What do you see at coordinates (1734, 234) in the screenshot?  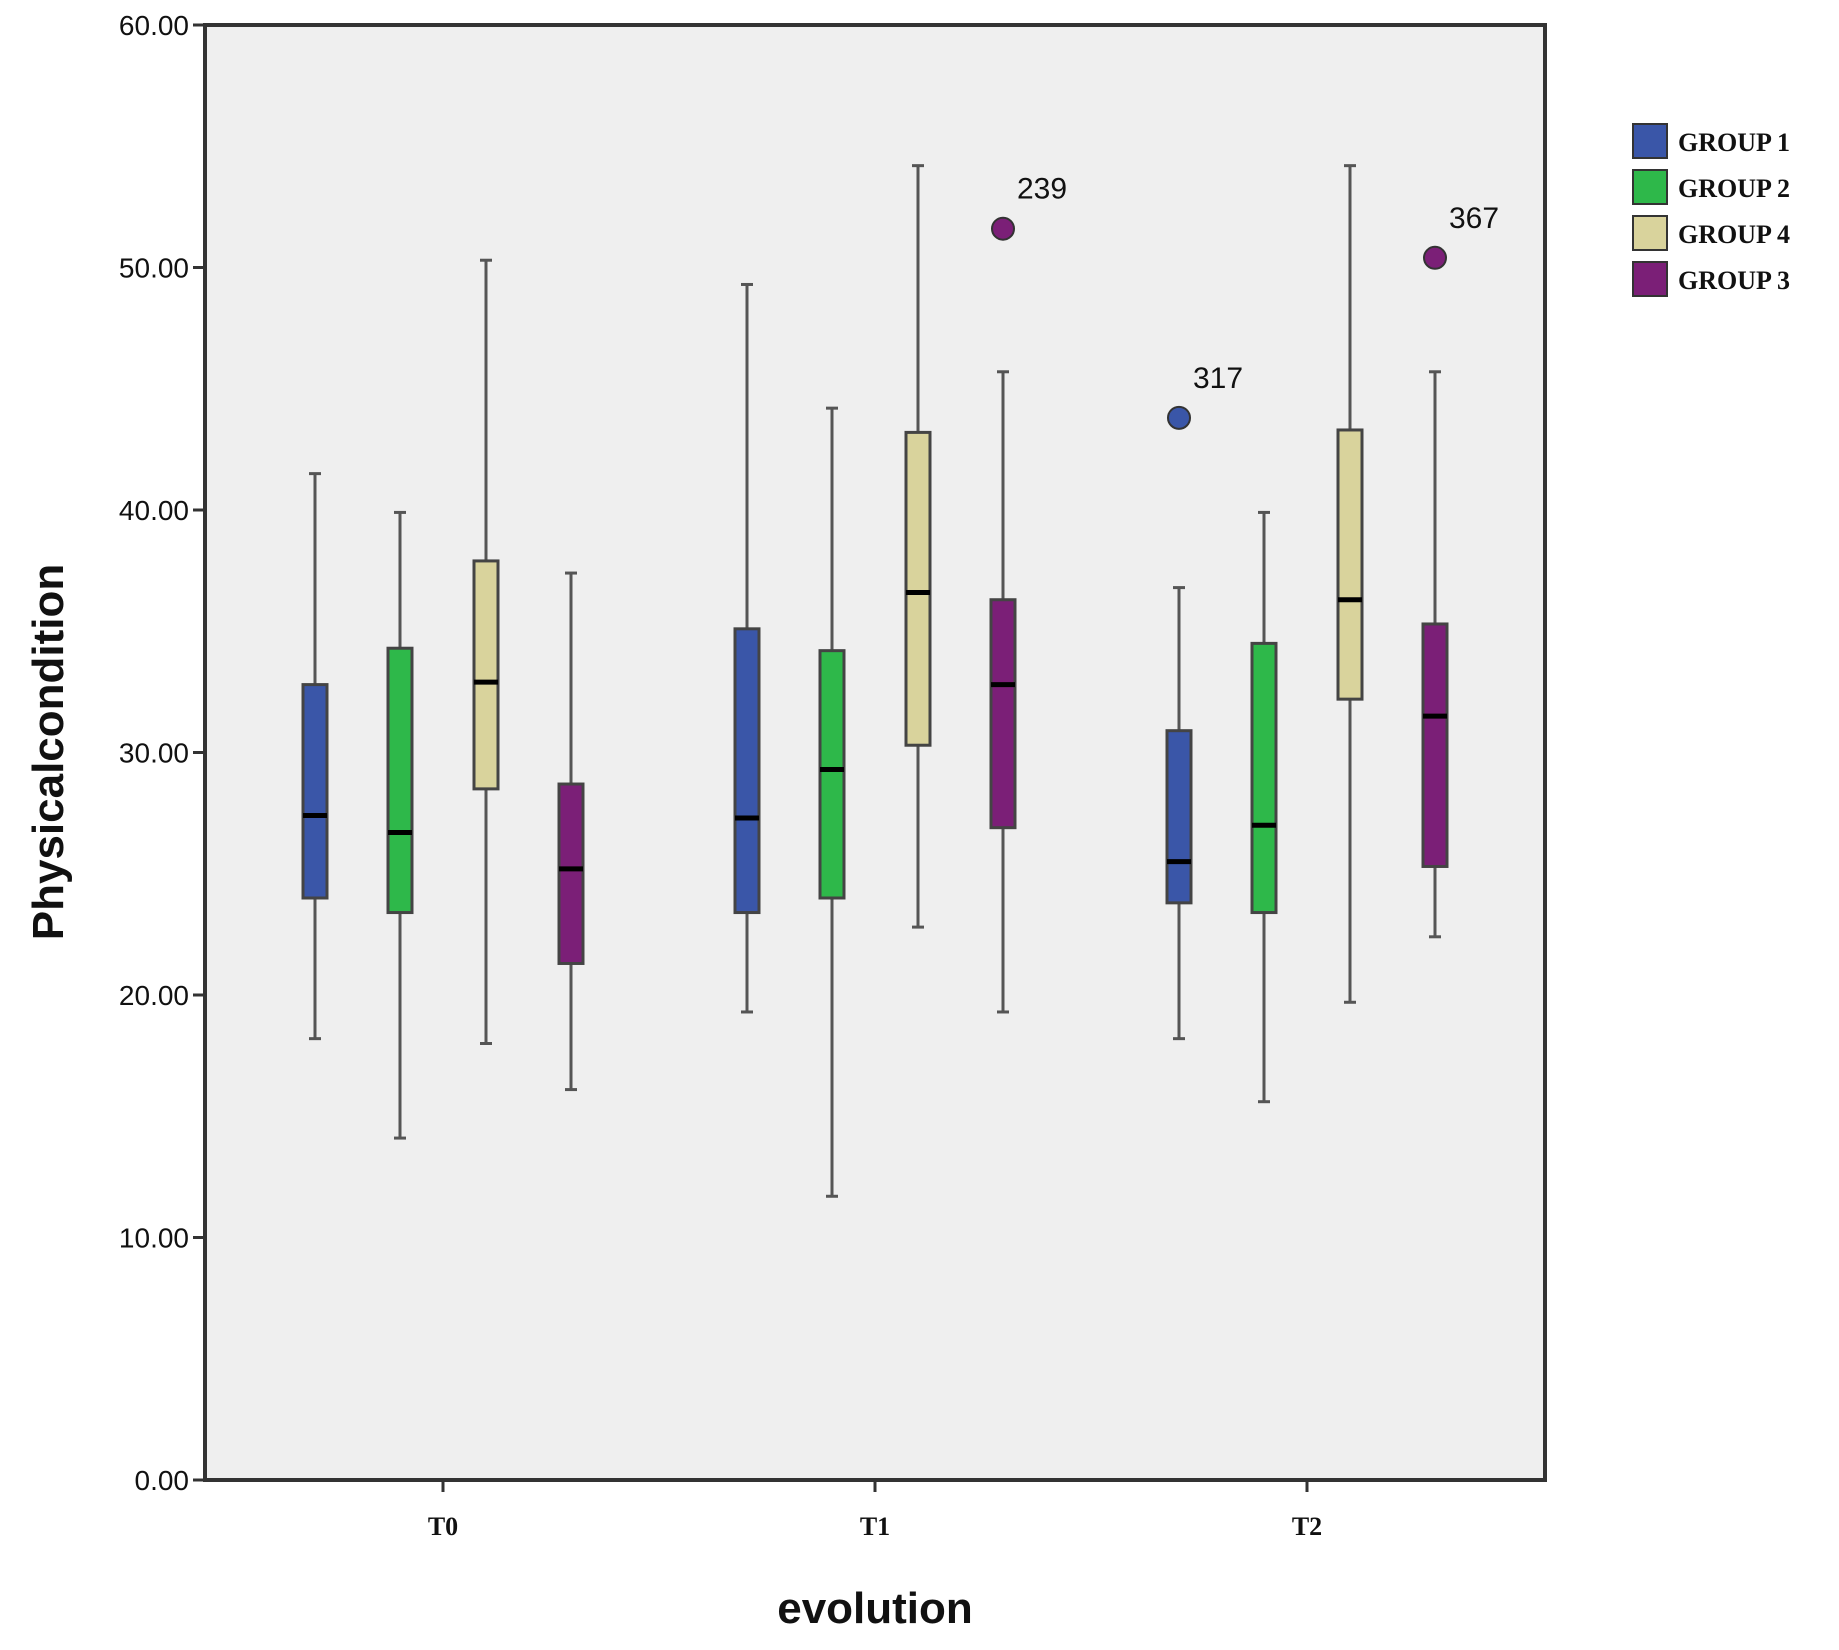 I see `legend-label: GROUP 4` at bounding box center [1734, 234].